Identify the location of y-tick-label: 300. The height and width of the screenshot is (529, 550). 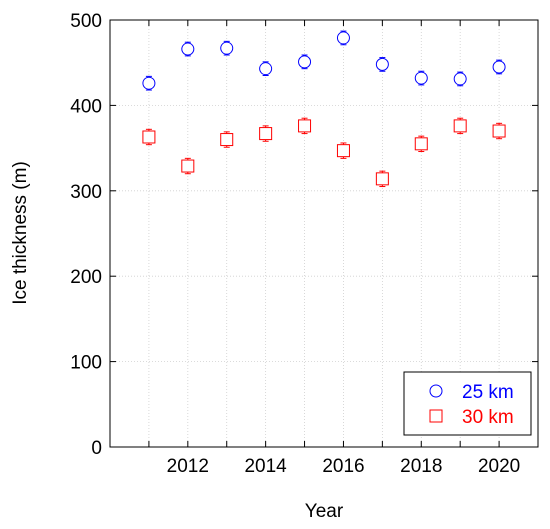
(86, 192).